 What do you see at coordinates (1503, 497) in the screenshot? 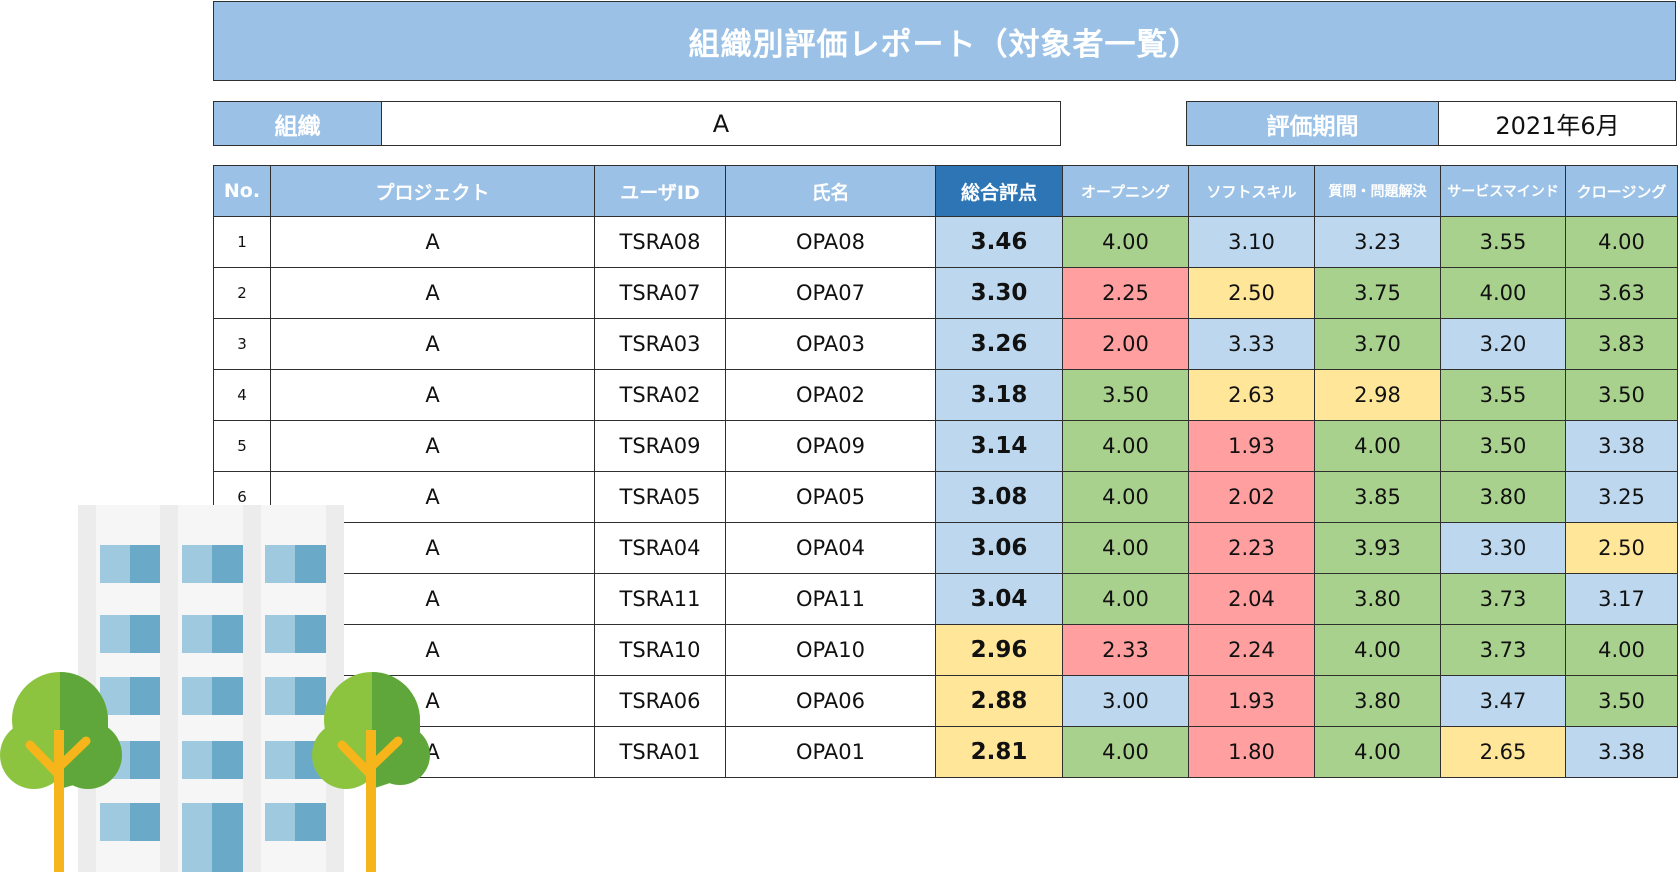
I see `cell-service-mind-score: 3.80` at bounding box center [1503, 497].